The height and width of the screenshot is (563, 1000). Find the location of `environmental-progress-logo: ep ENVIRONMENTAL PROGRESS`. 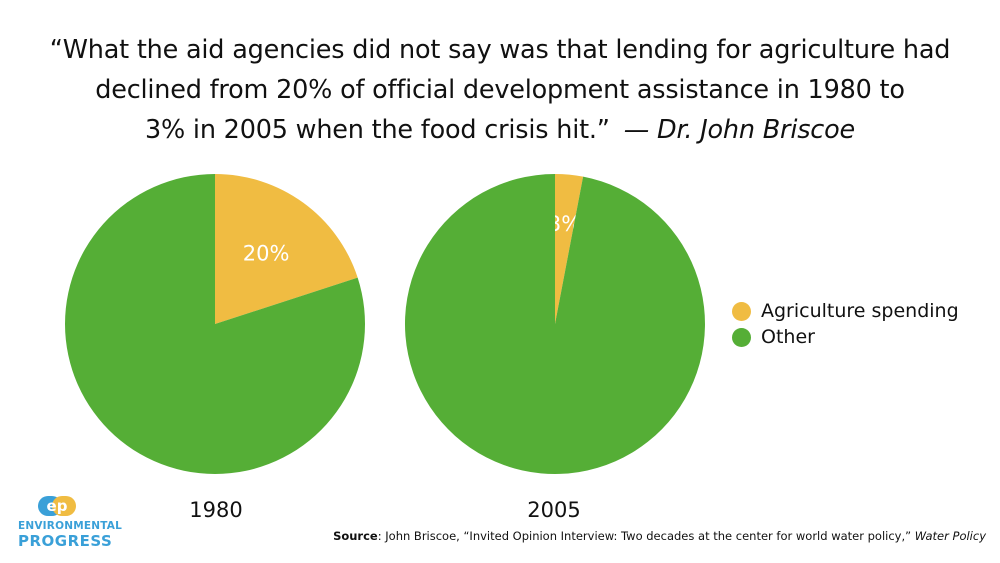

environmental-progress-logo: ep ENVIRONMENTAL PROGRESS is located at coordinates (70, 522).